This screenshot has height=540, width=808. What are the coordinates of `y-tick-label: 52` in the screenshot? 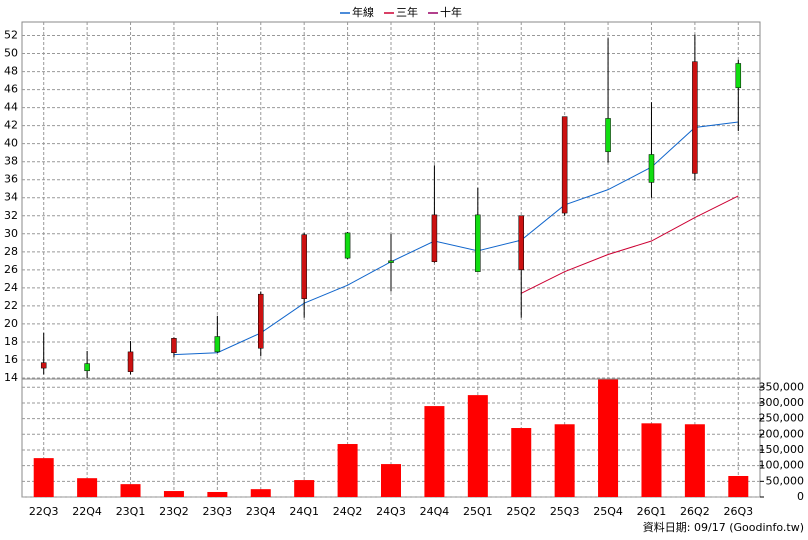 It's located at (11, 35).